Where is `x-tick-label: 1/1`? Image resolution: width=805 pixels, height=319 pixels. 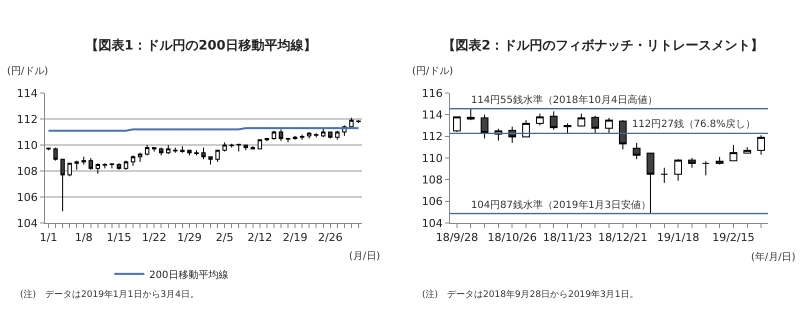
x-tick-label: 1/1 is located at coordinates (49, 237).